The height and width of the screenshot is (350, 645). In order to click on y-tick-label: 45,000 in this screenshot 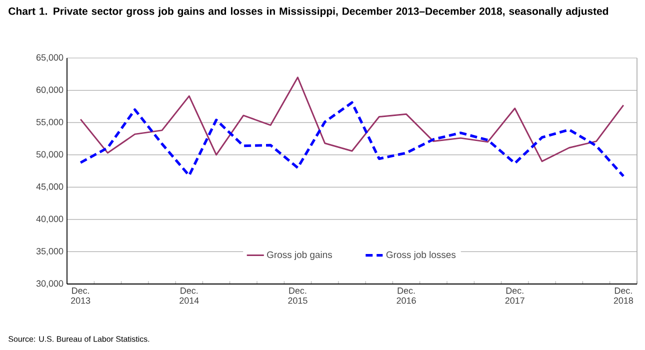, I will do `click(50, 187)`.